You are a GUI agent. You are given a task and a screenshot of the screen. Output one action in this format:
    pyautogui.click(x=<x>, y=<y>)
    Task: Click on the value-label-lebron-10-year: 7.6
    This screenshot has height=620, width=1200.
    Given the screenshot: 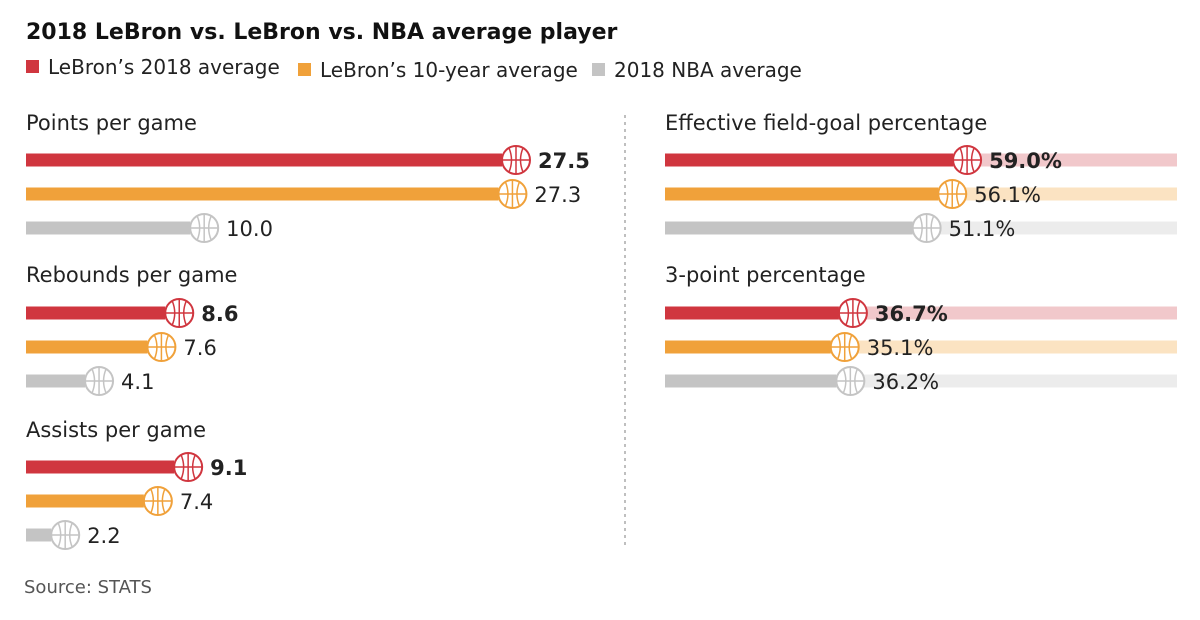 What is the action you would take?
    pyautogui.click(x=199, y=348)
    